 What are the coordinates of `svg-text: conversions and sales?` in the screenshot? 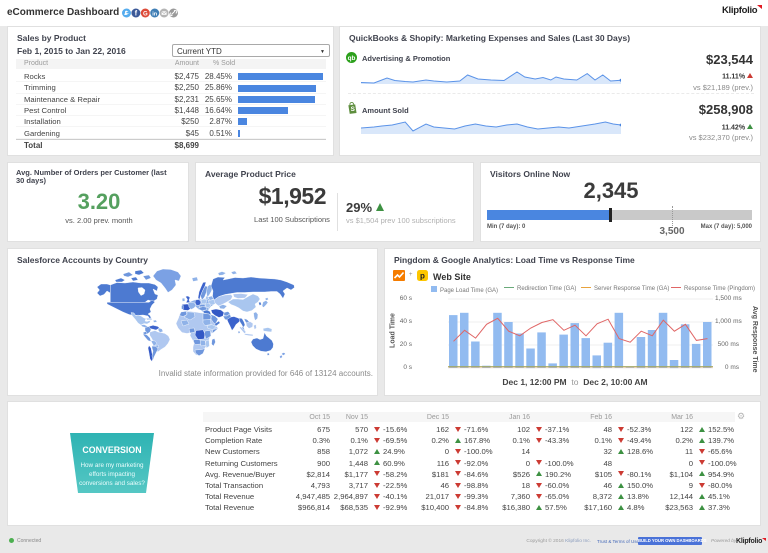 It's located at (112, 483).